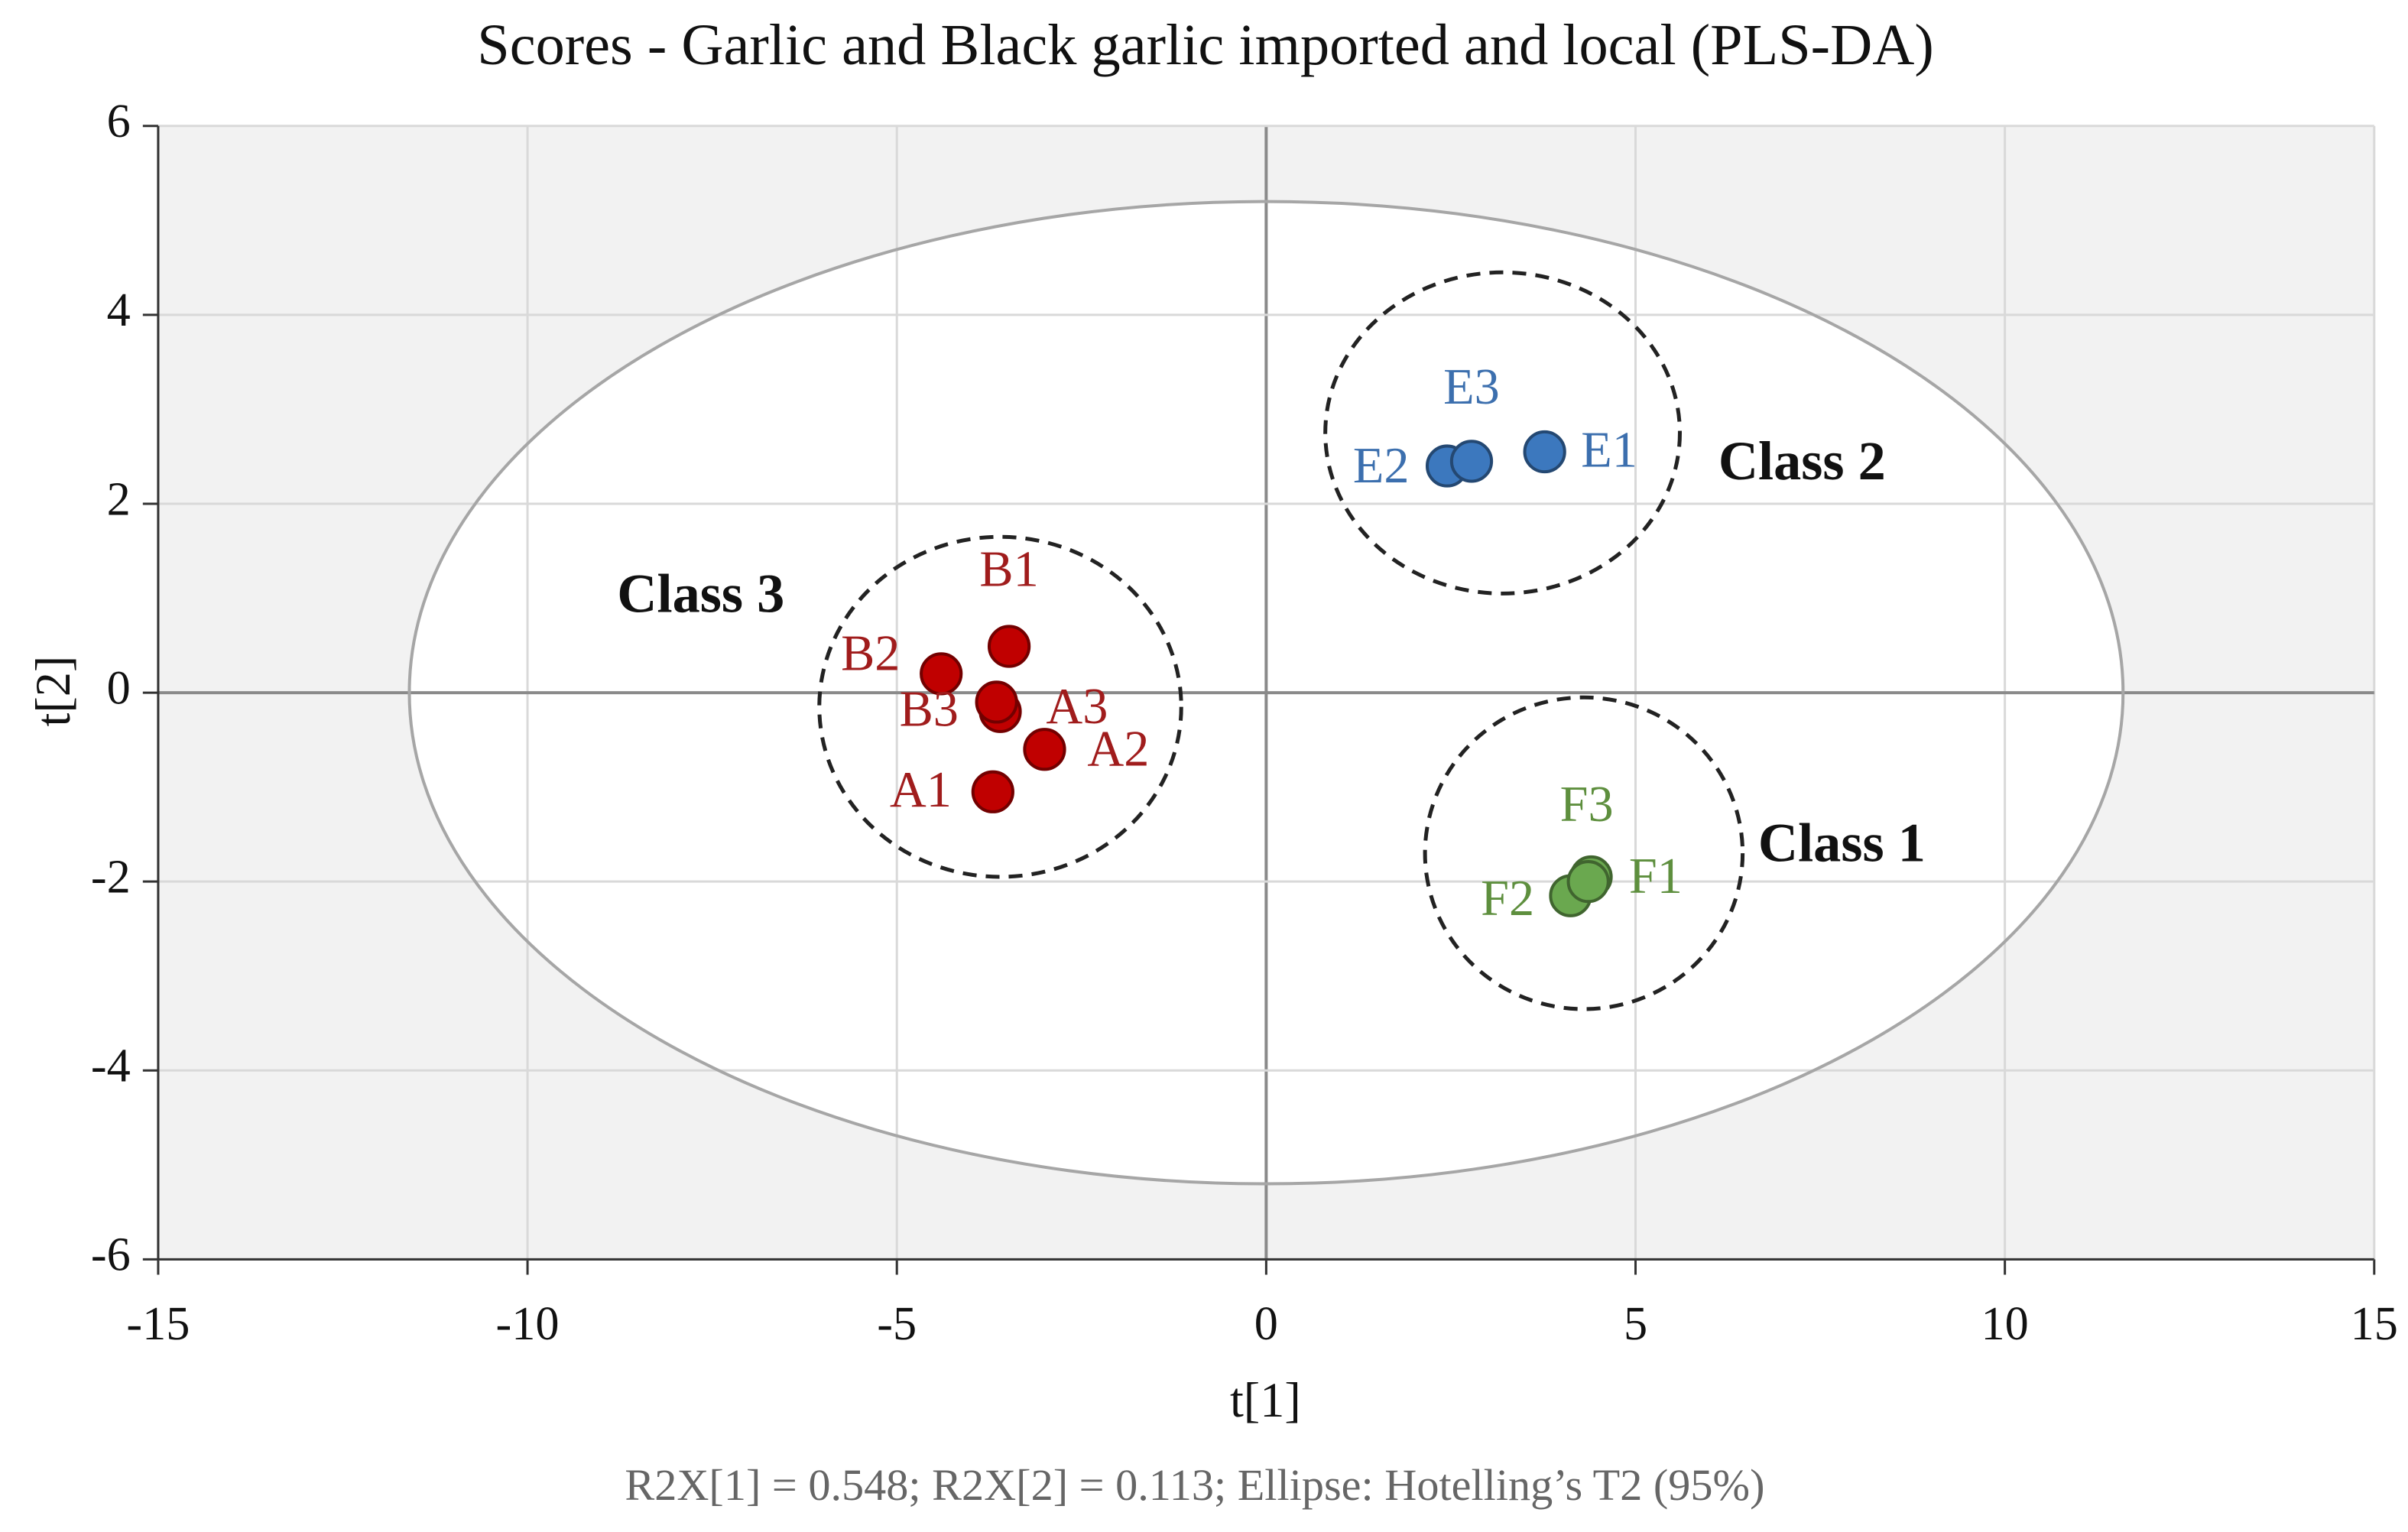 This screenshot has width=2408, height=1532. What do you see at coordinates (1508, 899) in the screenshot?
I see `point-label: F2` at bounding box center [1508, 899].